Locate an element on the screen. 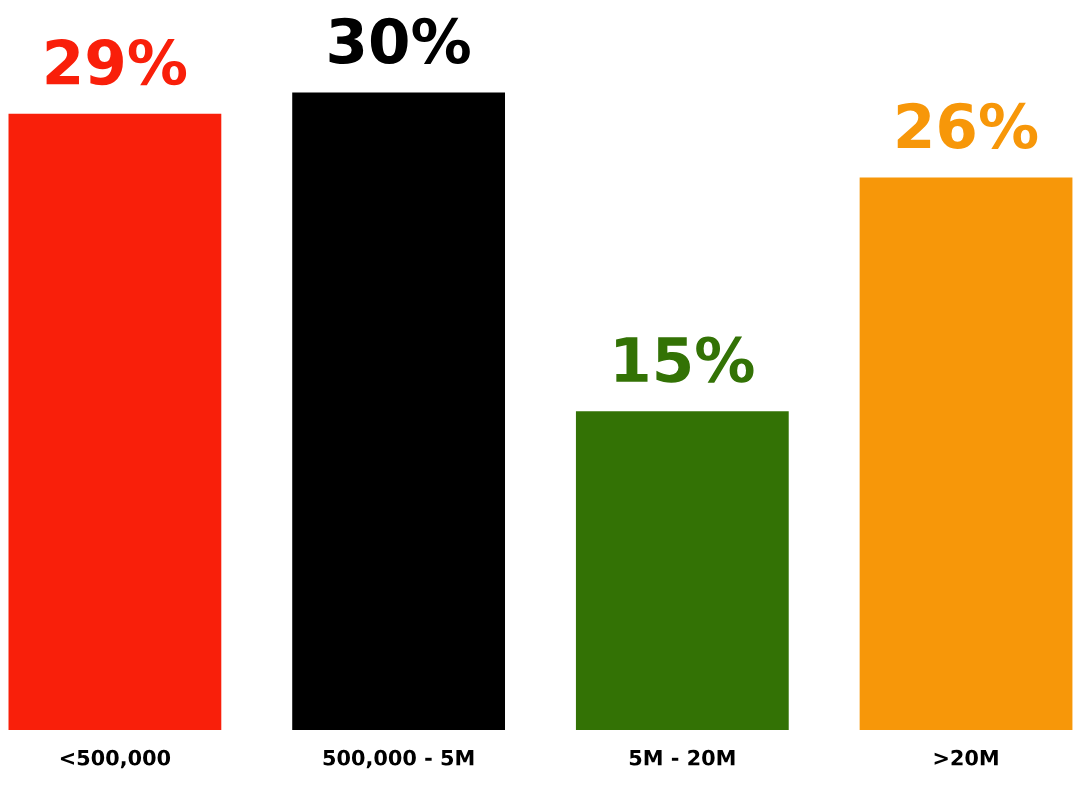 The image size is (1073, 787). x-tick-label: >20M is located at coordinates (966, 757).